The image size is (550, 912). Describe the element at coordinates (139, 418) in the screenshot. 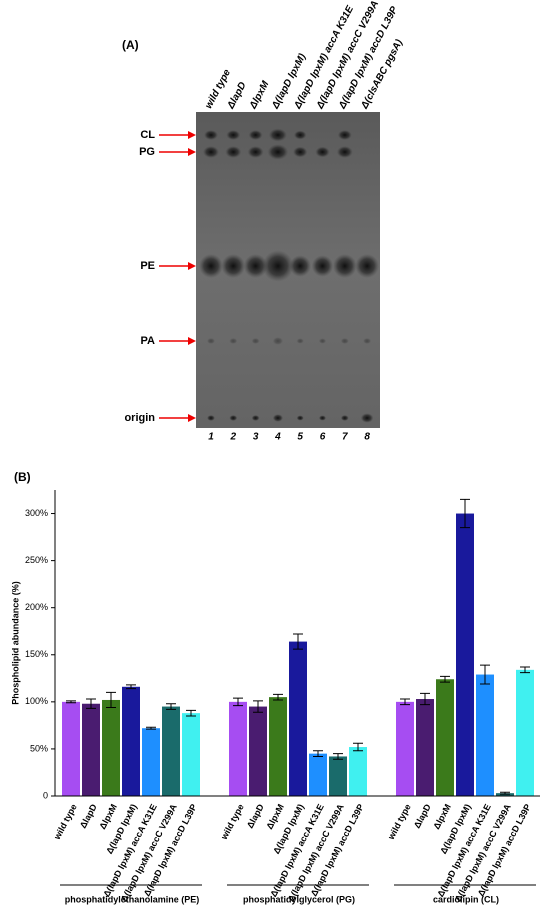

I see `band-label: origin` at that location.